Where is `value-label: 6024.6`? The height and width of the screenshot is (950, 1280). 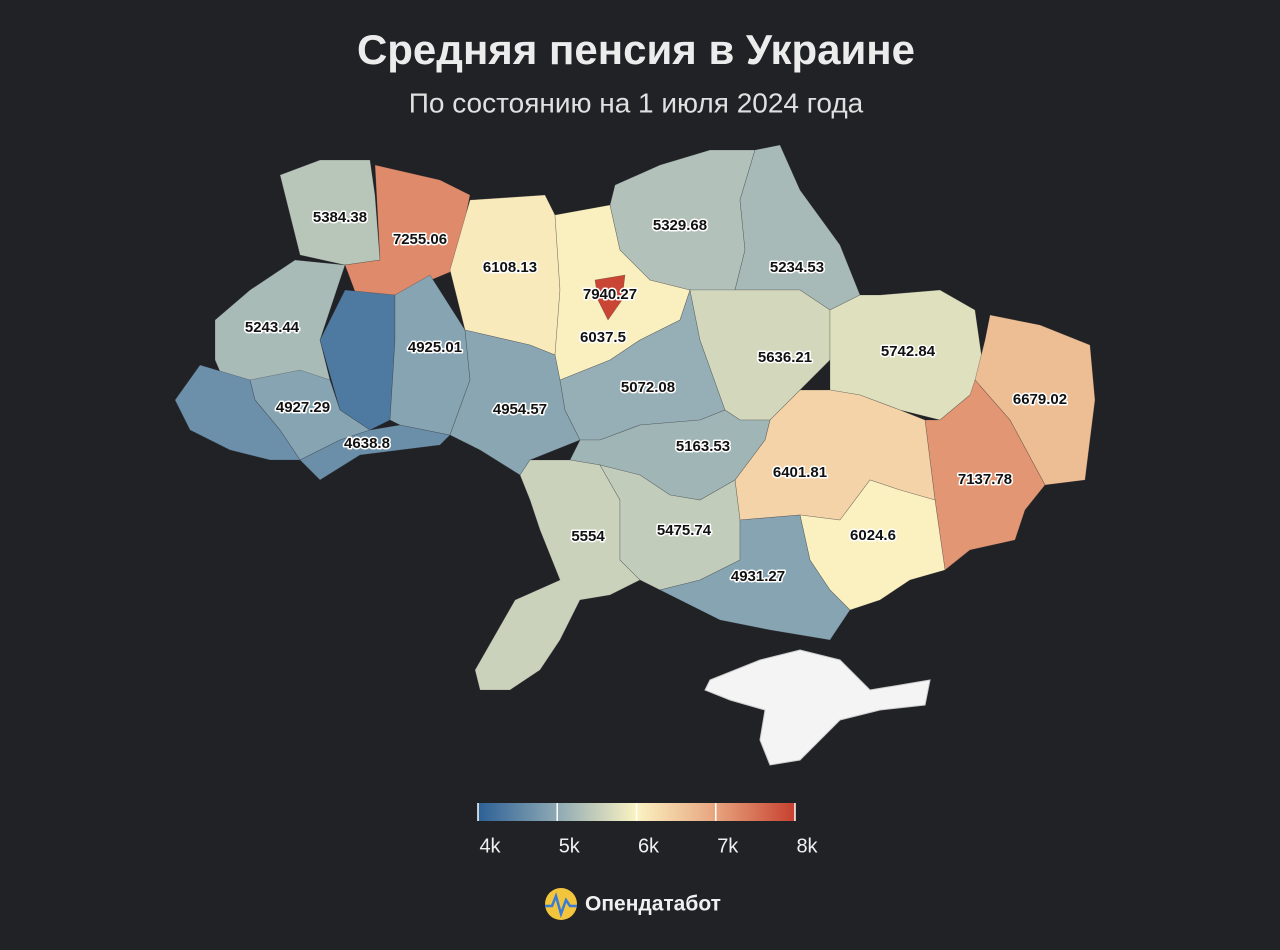 value-label: 6024.6 is located at coordinates (873, 535).